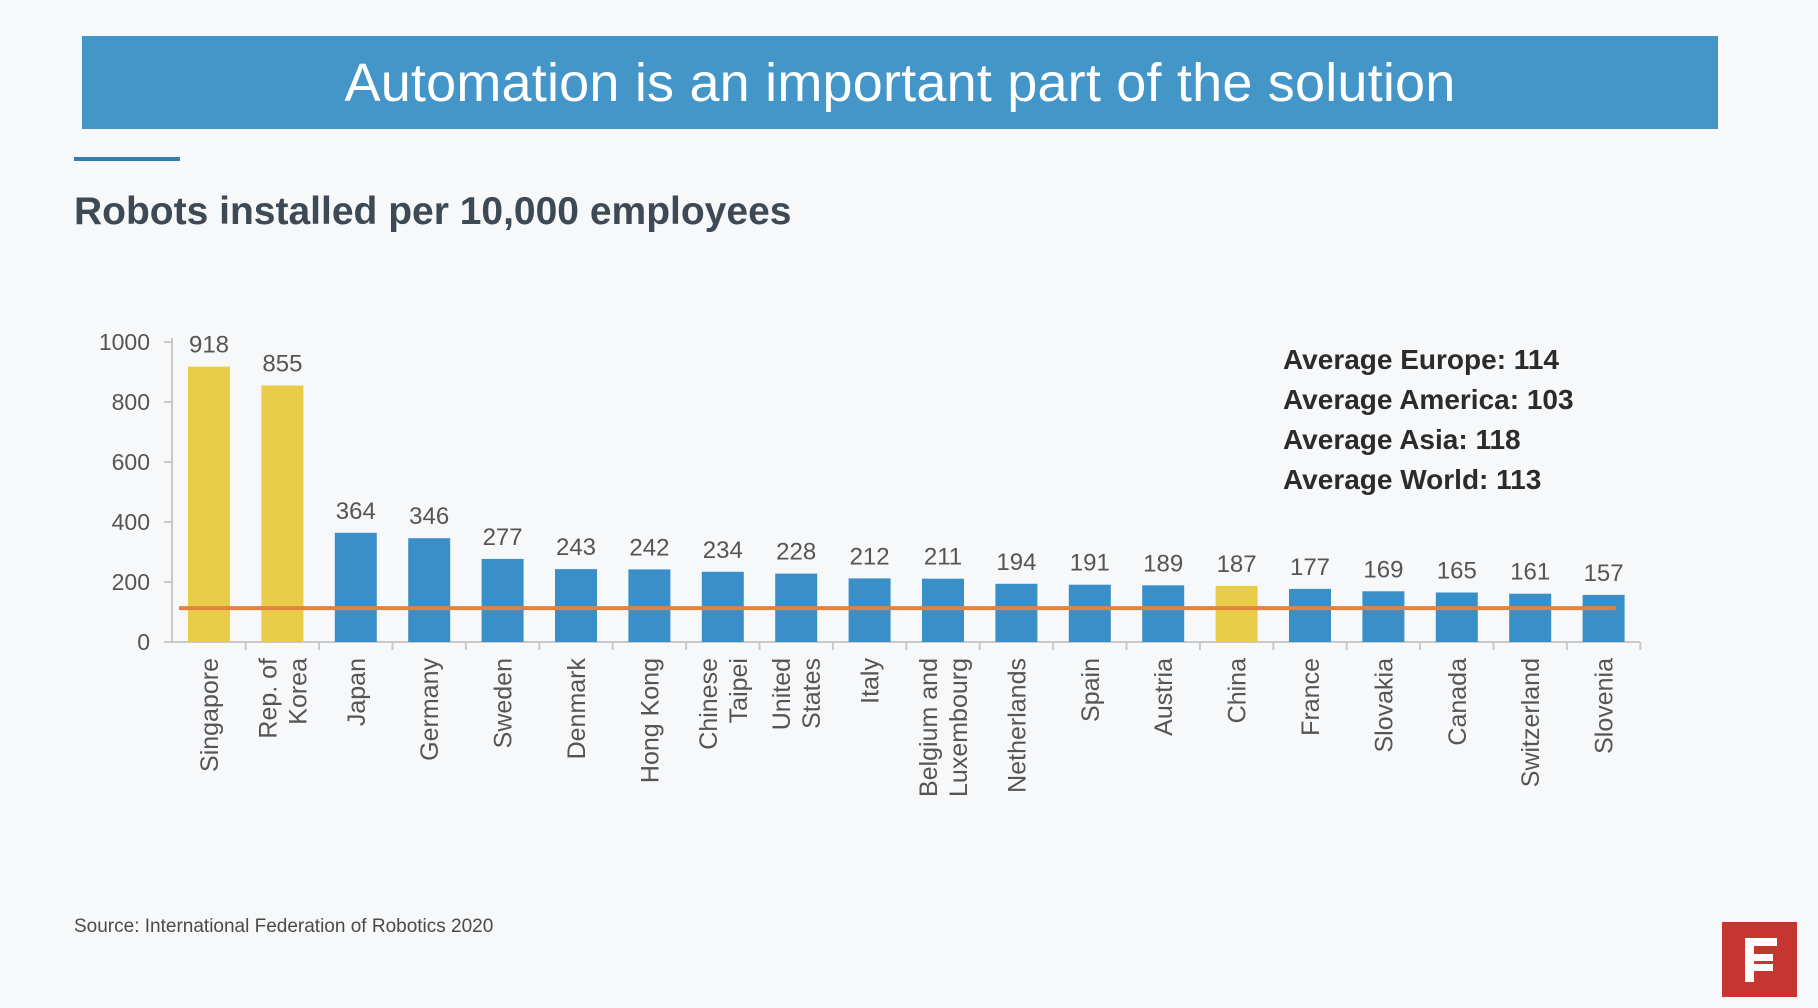 The width and height of the screenshot is (1818, 1008). I want to click on category-label: Denmark, so click(577, 709).